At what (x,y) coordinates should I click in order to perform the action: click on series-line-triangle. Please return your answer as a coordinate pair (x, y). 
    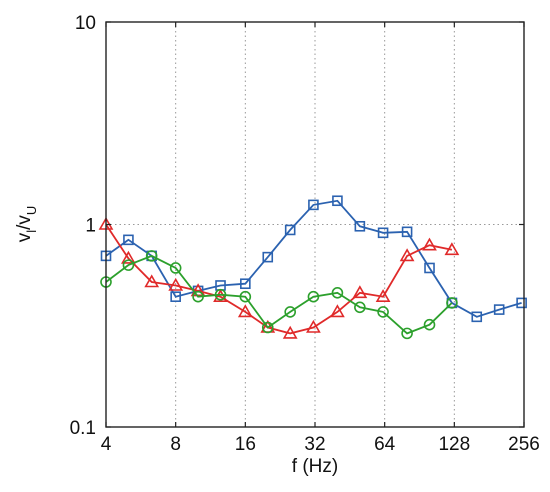
    Looking at the image, I should click on (279, 279).